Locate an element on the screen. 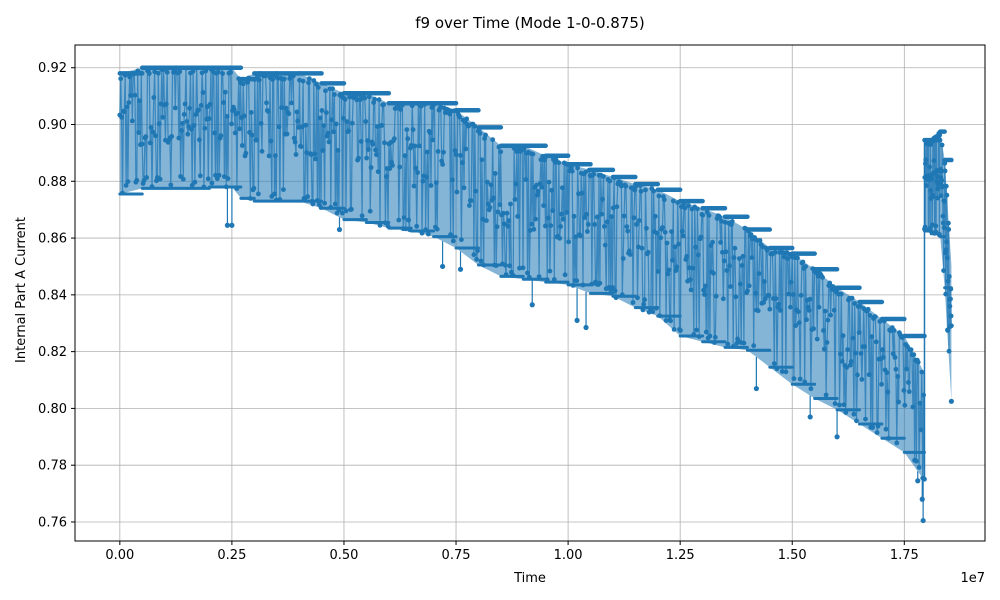  x-tick-label: 0.00 is located at coordinates (119, 555).